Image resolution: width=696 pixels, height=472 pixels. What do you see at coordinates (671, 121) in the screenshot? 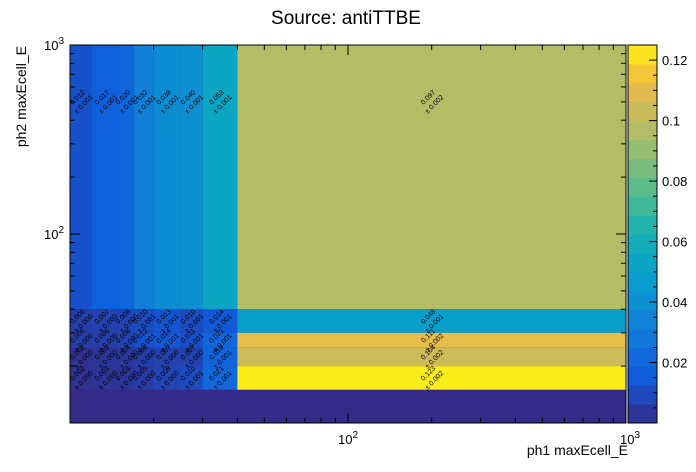
I see `colorbar-tick-label: 0.1` at bounding box center [671, 121].